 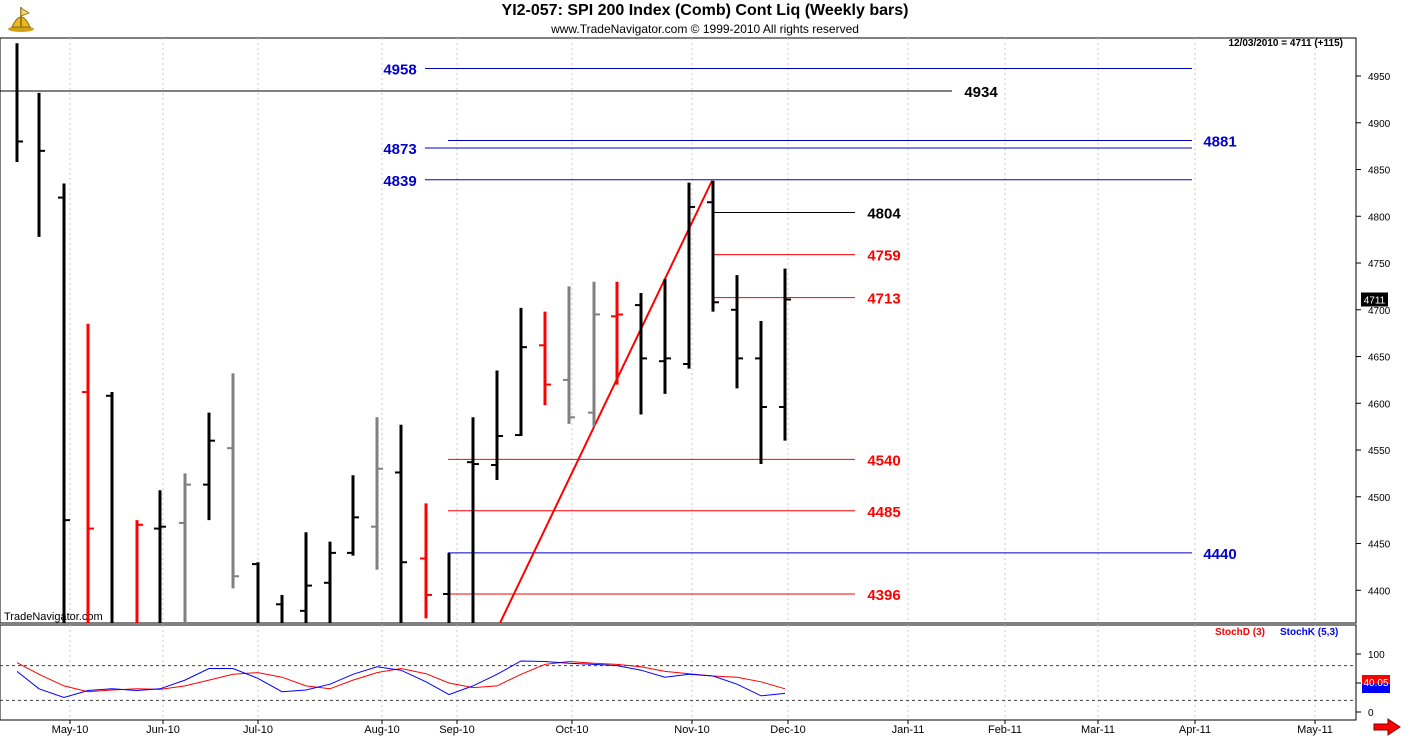 What do you see at coordinates (883, 512) in the screenshot?
I see `level-label: 4485` at bounding box center [883, 512].